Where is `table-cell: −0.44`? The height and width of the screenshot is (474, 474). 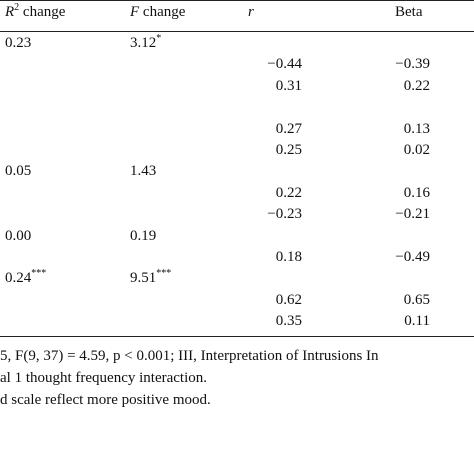
table-cell: −0.44 is located at coordinates (267, 64).